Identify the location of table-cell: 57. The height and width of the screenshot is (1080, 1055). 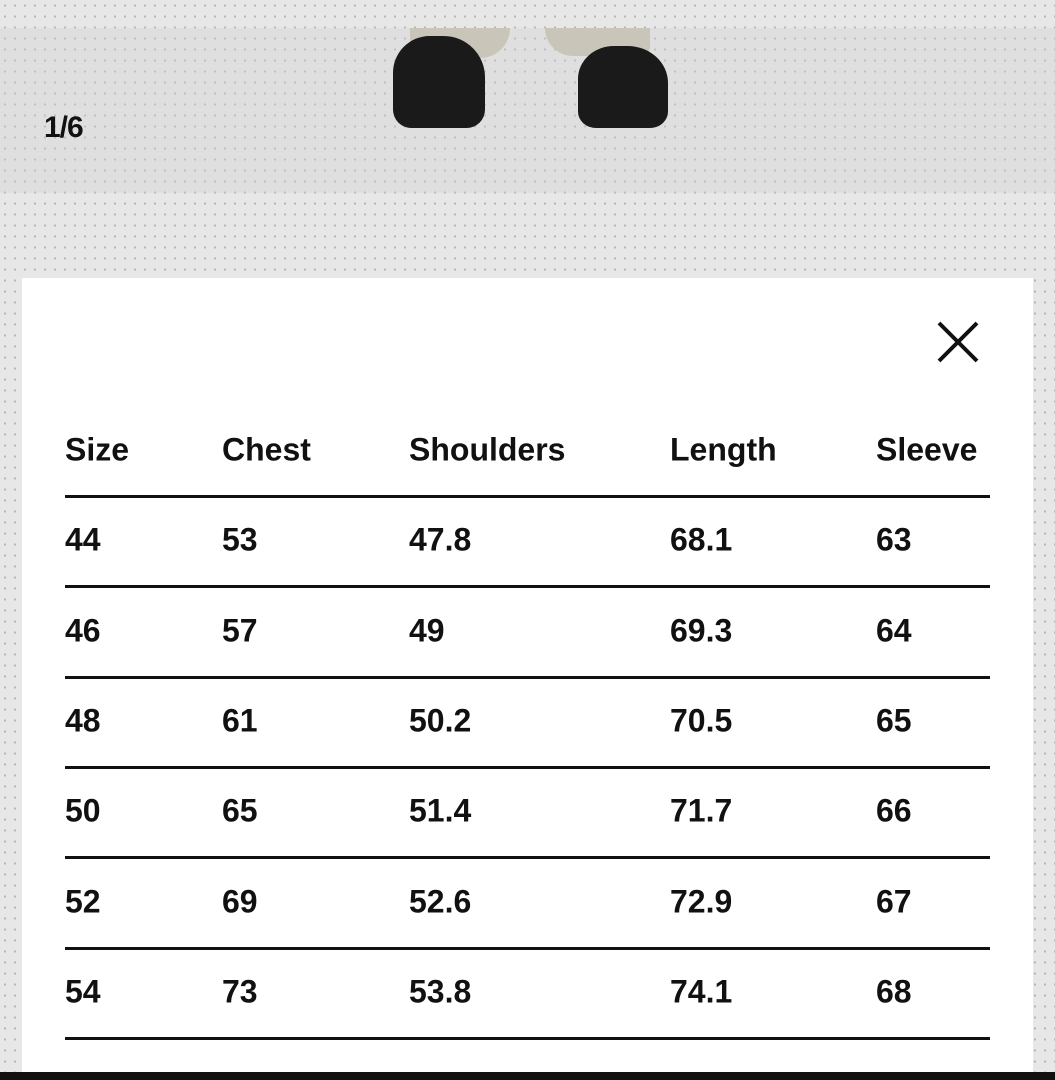
(240, 630).